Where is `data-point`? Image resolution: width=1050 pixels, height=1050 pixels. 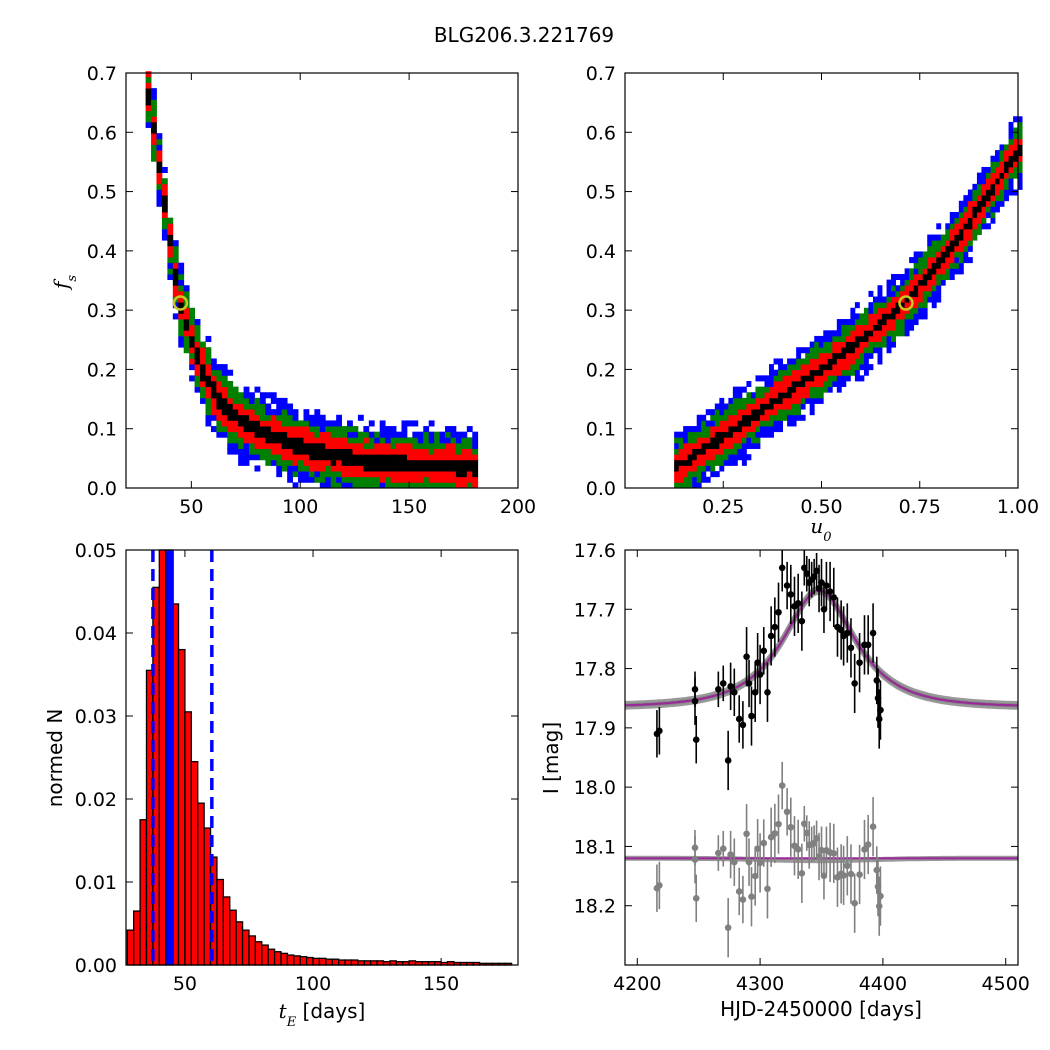 data-point is located at coordinates (734, 692).